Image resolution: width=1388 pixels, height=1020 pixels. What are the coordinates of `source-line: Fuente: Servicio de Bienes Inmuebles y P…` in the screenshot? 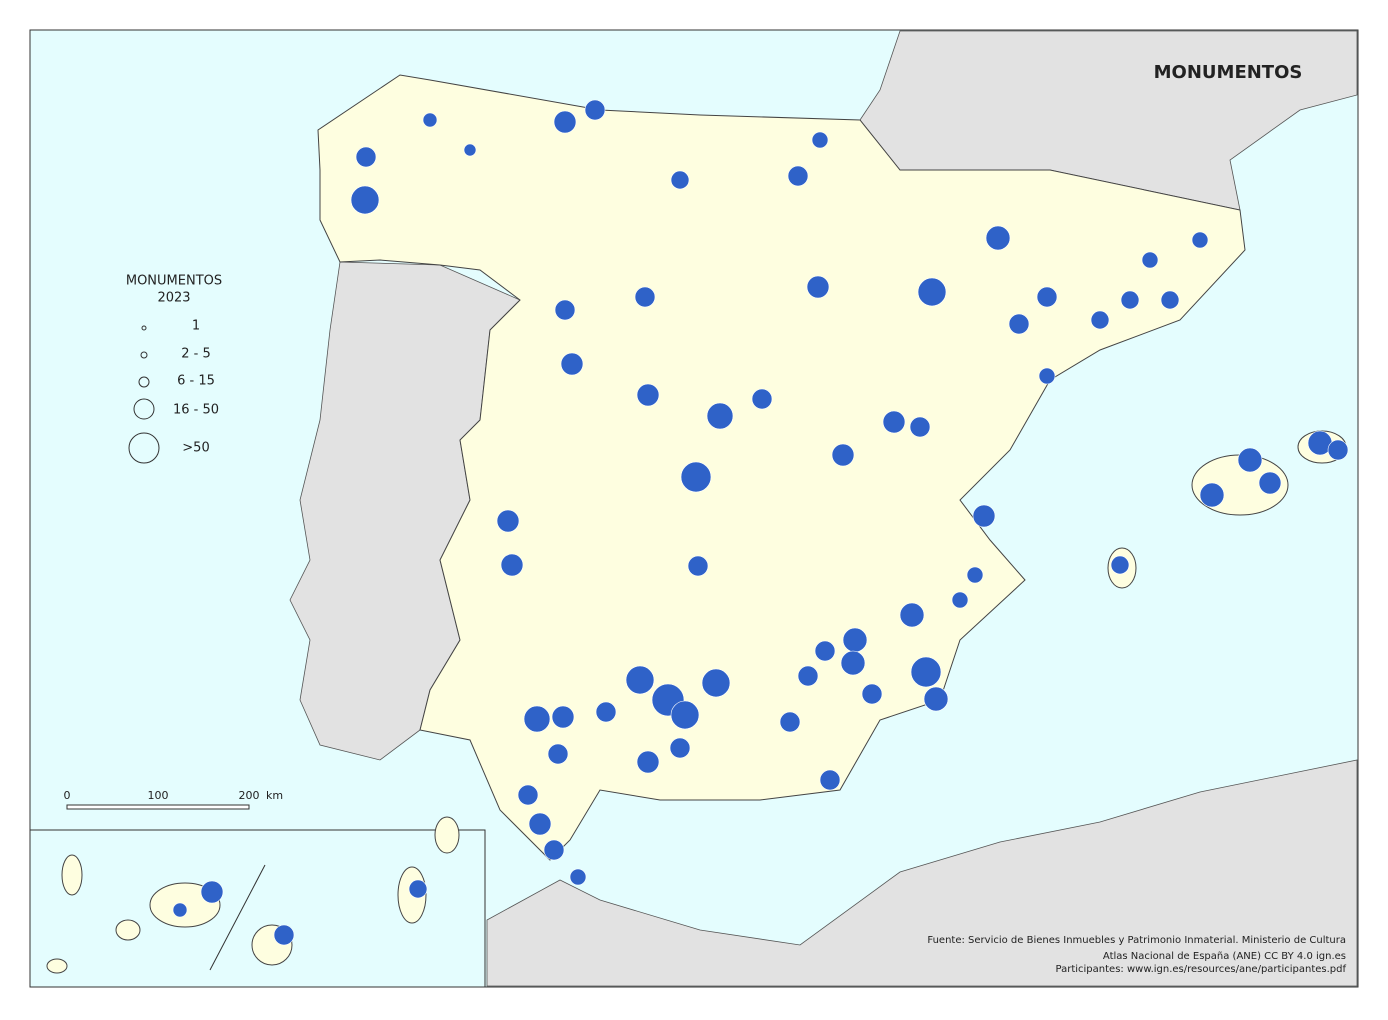 It's located at (1136, 940).